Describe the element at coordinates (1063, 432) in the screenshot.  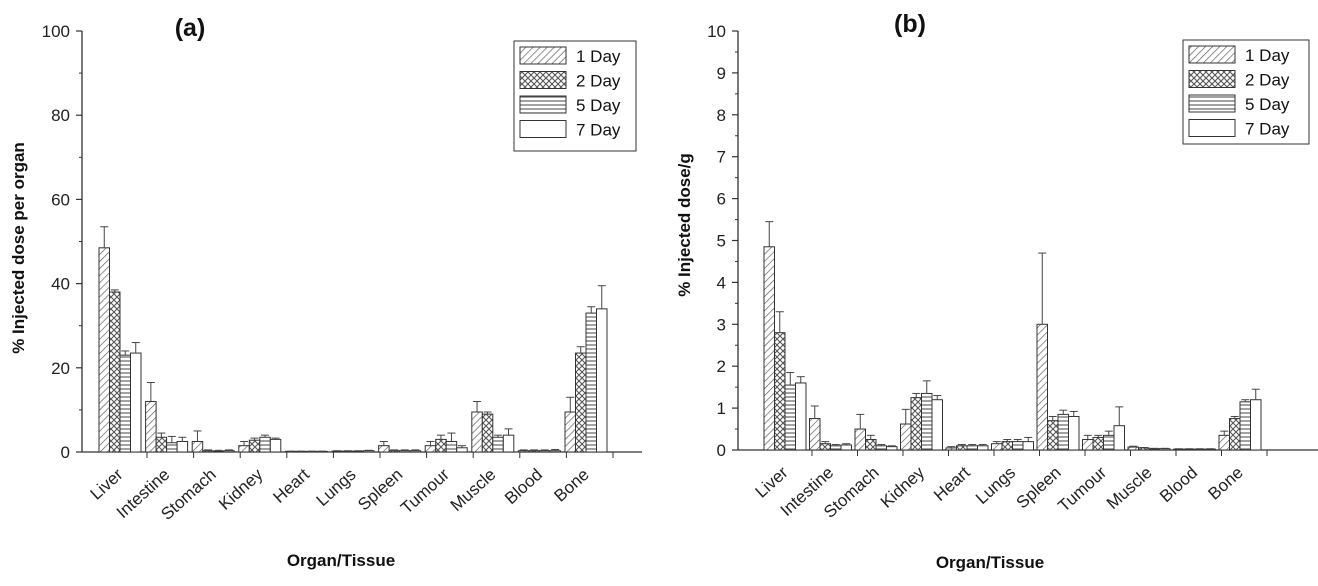
I see `bar-spleen-5-day` at that location.